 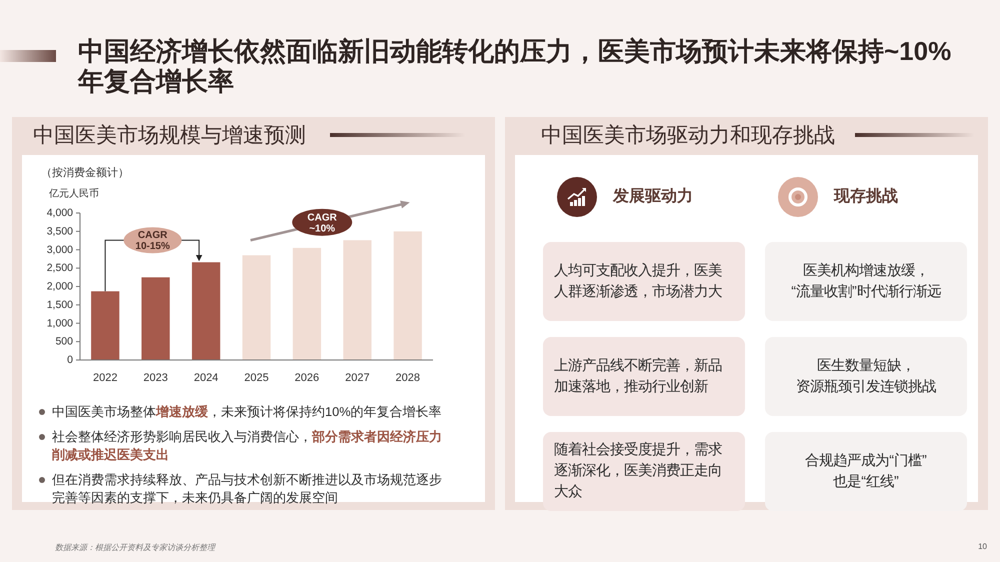 What do you see at coordinates (247, 445) in the screenshot?
I see `text: 社会整体经济形势影响居民收入与消费信心，部分需求者因经济压力削减或推迟医美支出` at bounding box center [247, 445].